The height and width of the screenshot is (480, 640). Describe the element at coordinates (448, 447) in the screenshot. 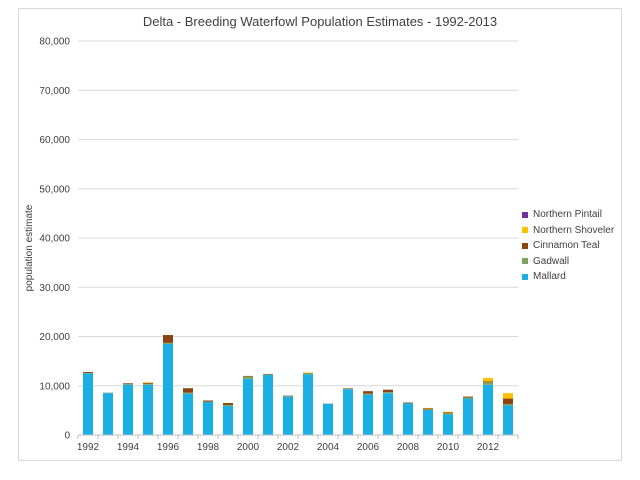

I see `x-tick-label: 2010` at that location.